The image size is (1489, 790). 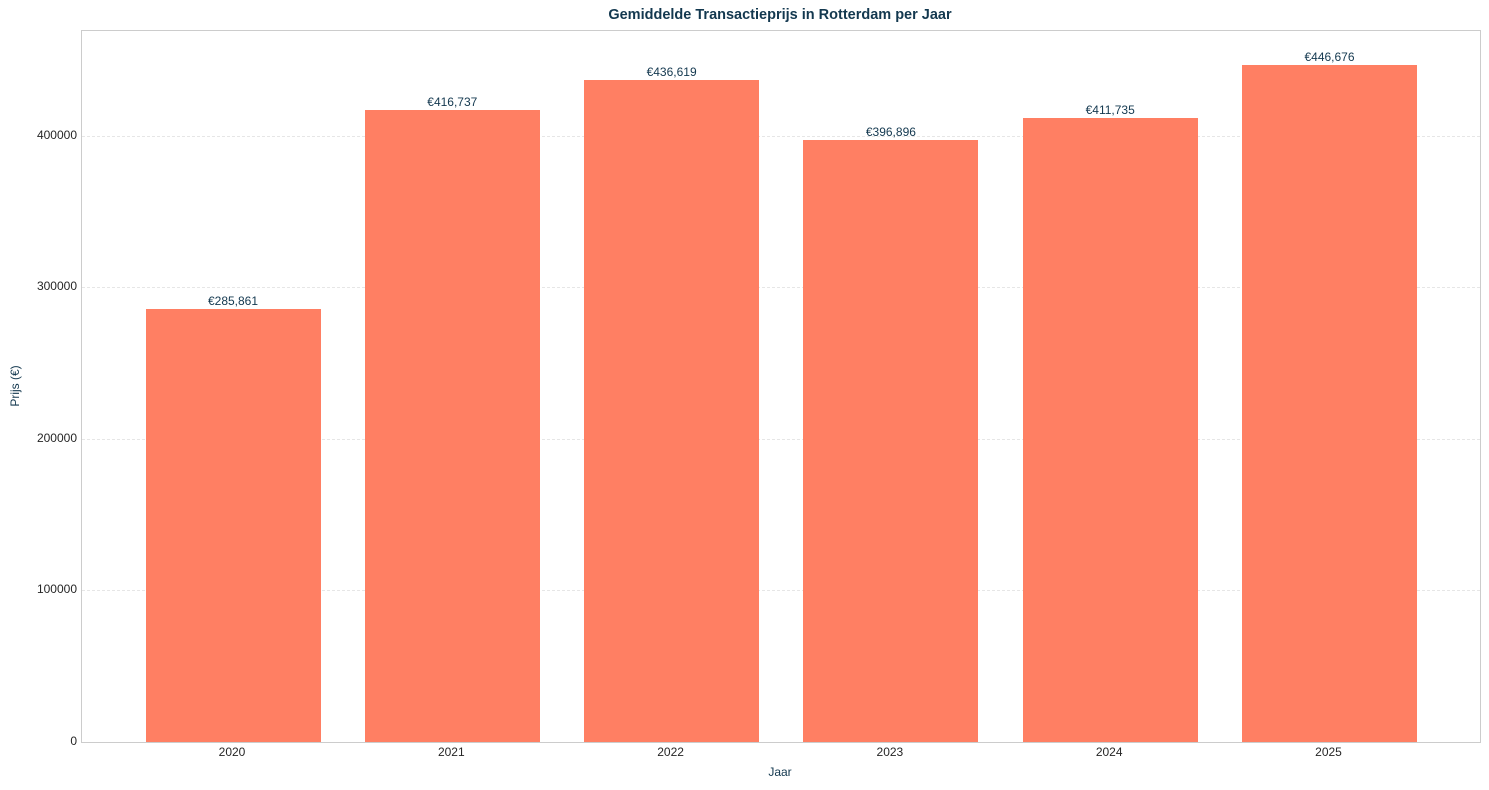 What do you see at coordinates (670, 752) in the screenshot?
I see `x-tick-label: 2022` at bounding box center [670, 752].